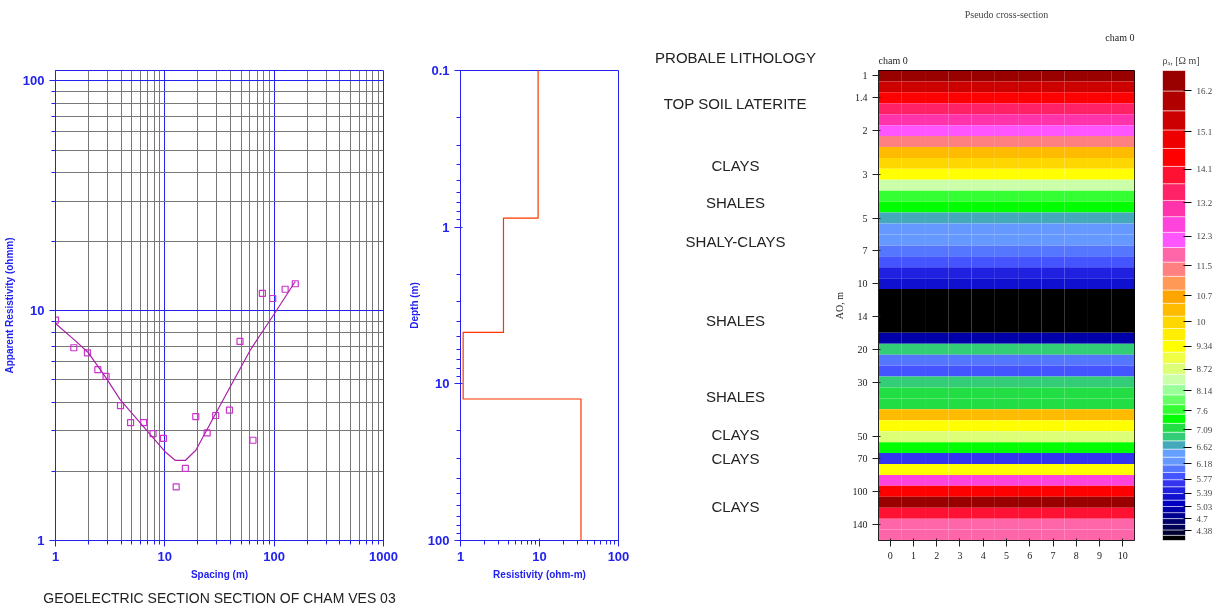 Image resolution: width=1225 pixels, height=616 pixels. Describe the element at coordinates (865, 218) in the screenshot. I see `y-tick-label: 5` at that location.